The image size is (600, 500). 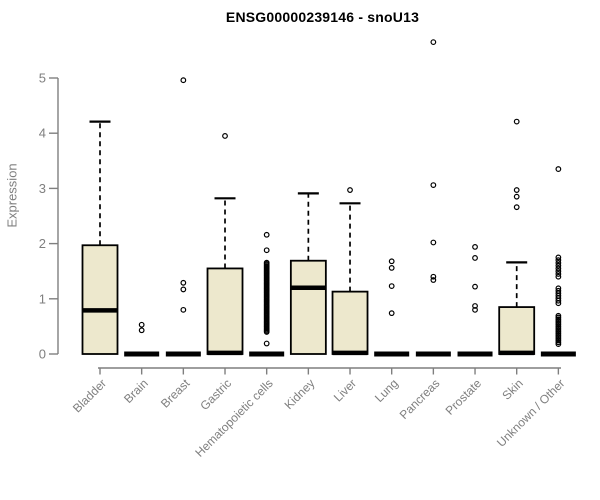 I want to click on x-category-label: Lung, so click(x=386, y=390).